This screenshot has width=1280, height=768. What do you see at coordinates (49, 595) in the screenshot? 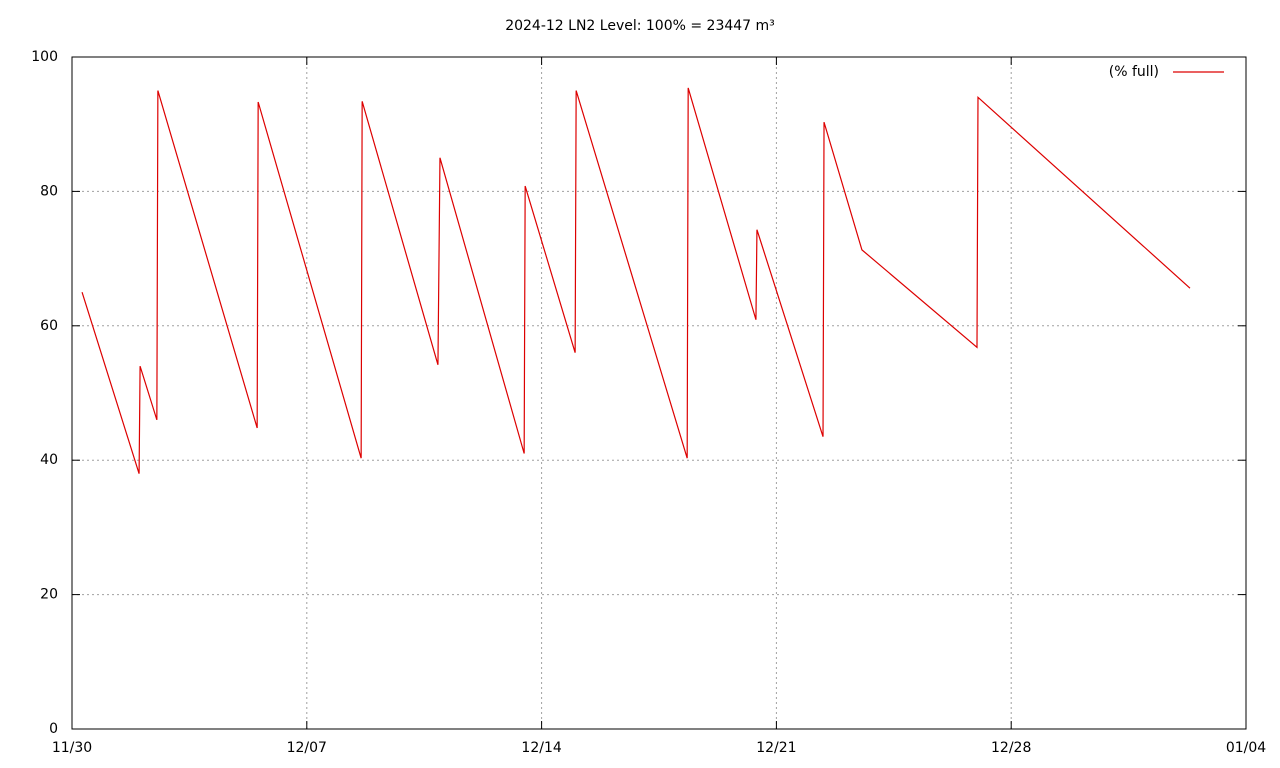
I see `y-tick-label: 20` at bounding box center [49, 595].